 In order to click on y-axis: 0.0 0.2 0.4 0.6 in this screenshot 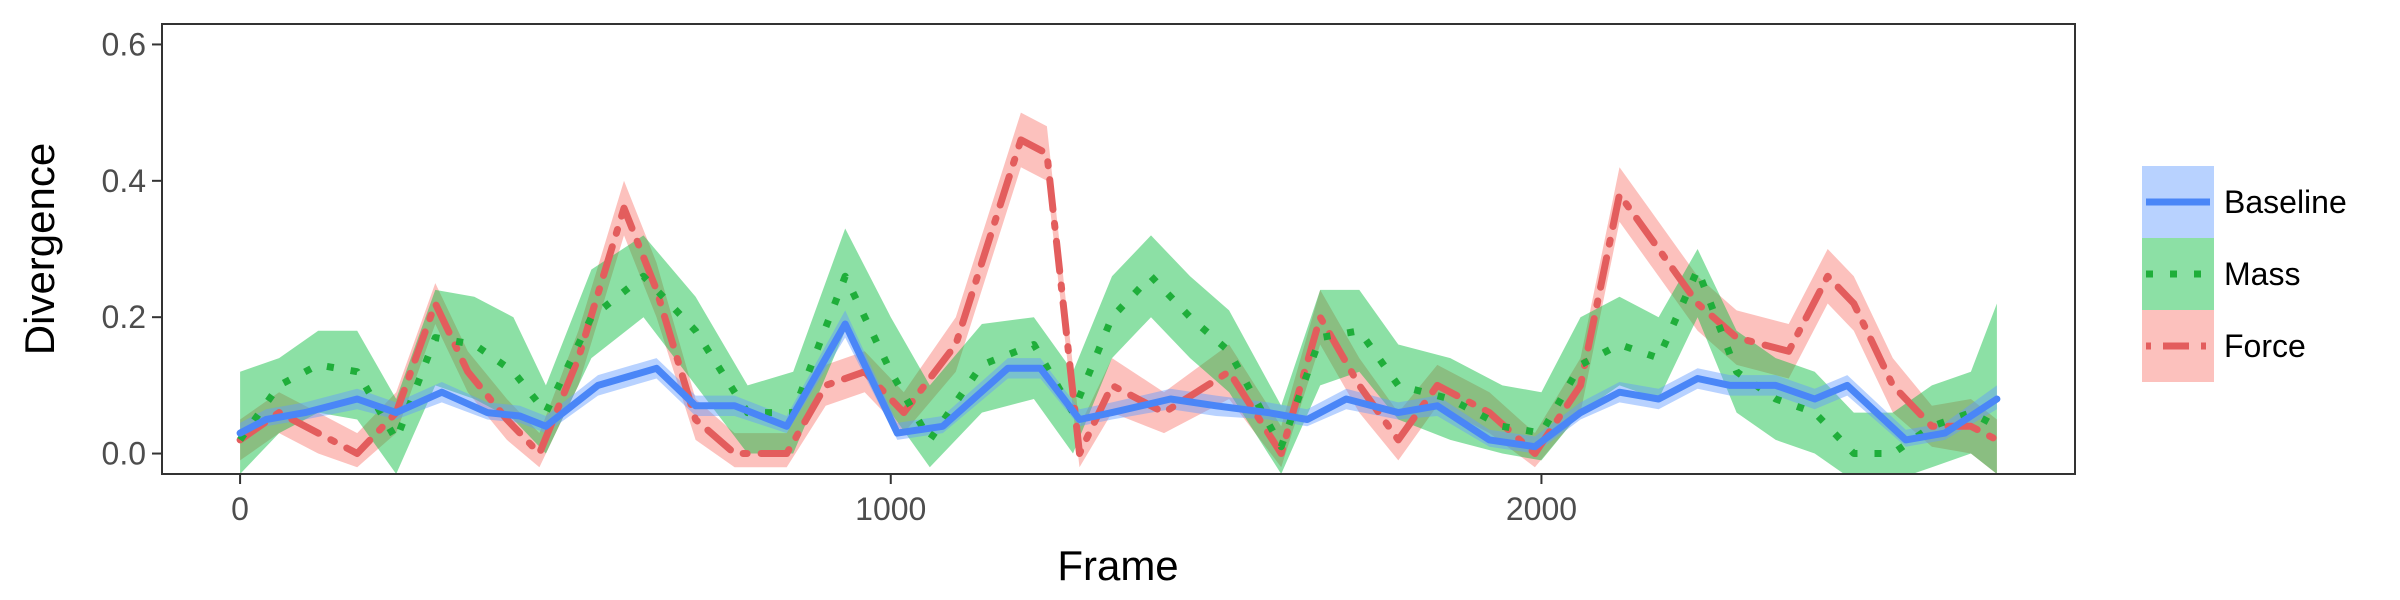, I will do `click(132, 249)`.